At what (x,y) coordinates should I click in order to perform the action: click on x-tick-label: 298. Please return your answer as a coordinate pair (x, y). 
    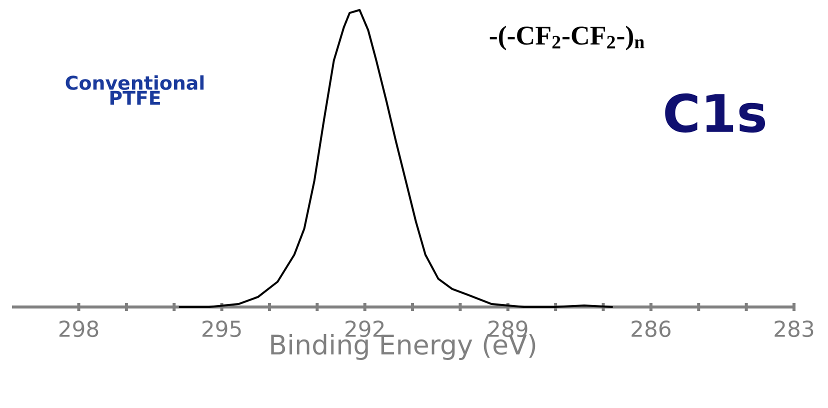
    Looking at the image, I should click on (78, 329).